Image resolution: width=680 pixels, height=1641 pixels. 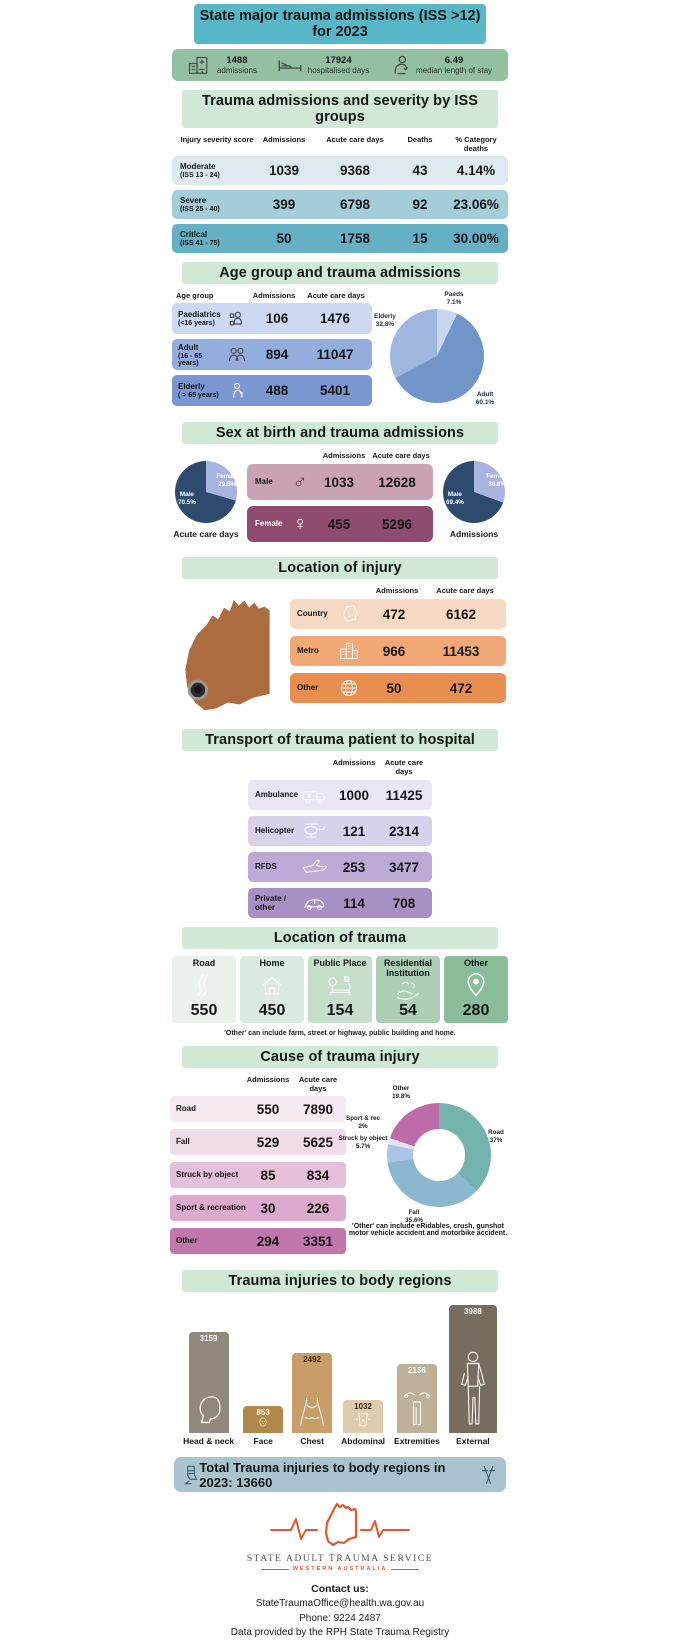 I want to click on donut-label-sport: Sport & rec 2%, so click(x=363, y=1122).